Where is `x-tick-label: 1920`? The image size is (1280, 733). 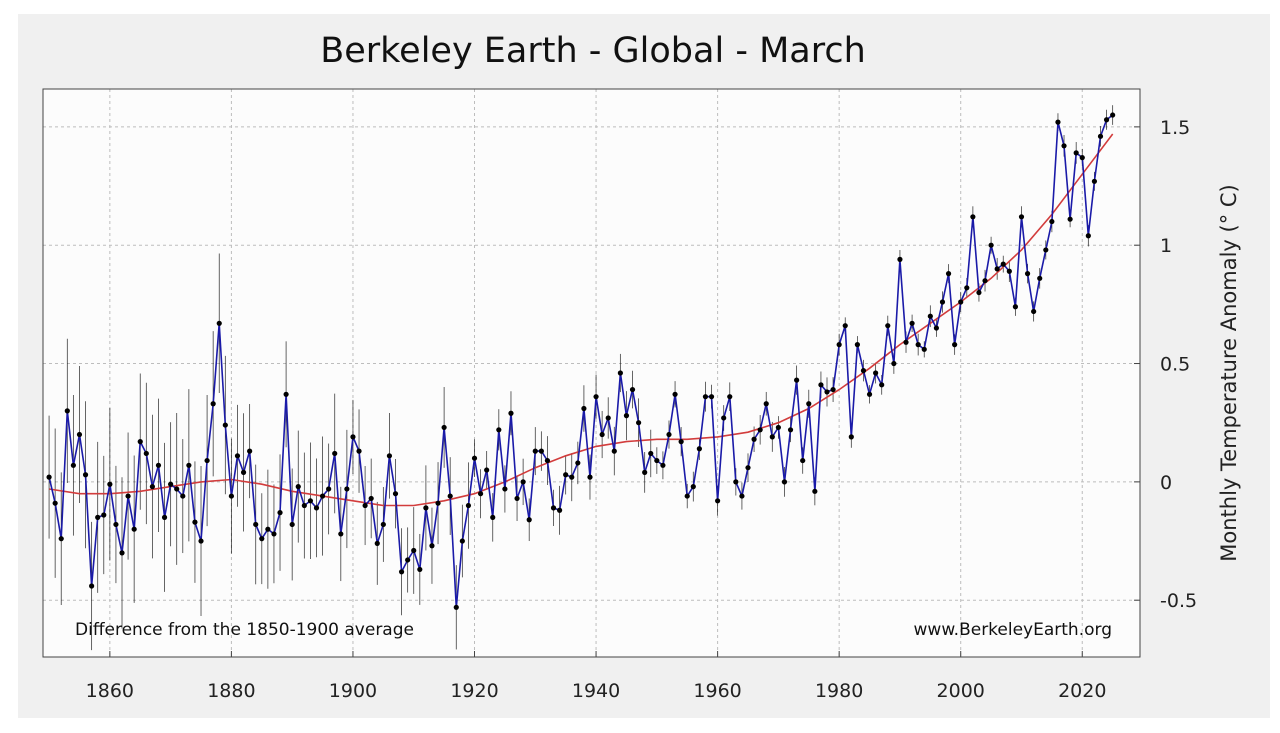 x-tick-label: 1920 is located at coordinates (474, 691).